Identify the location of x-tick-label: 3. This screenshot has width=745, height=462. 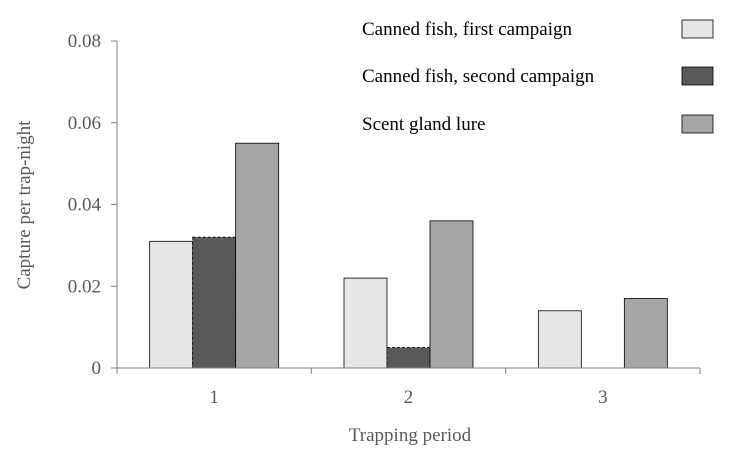
(603, 397).